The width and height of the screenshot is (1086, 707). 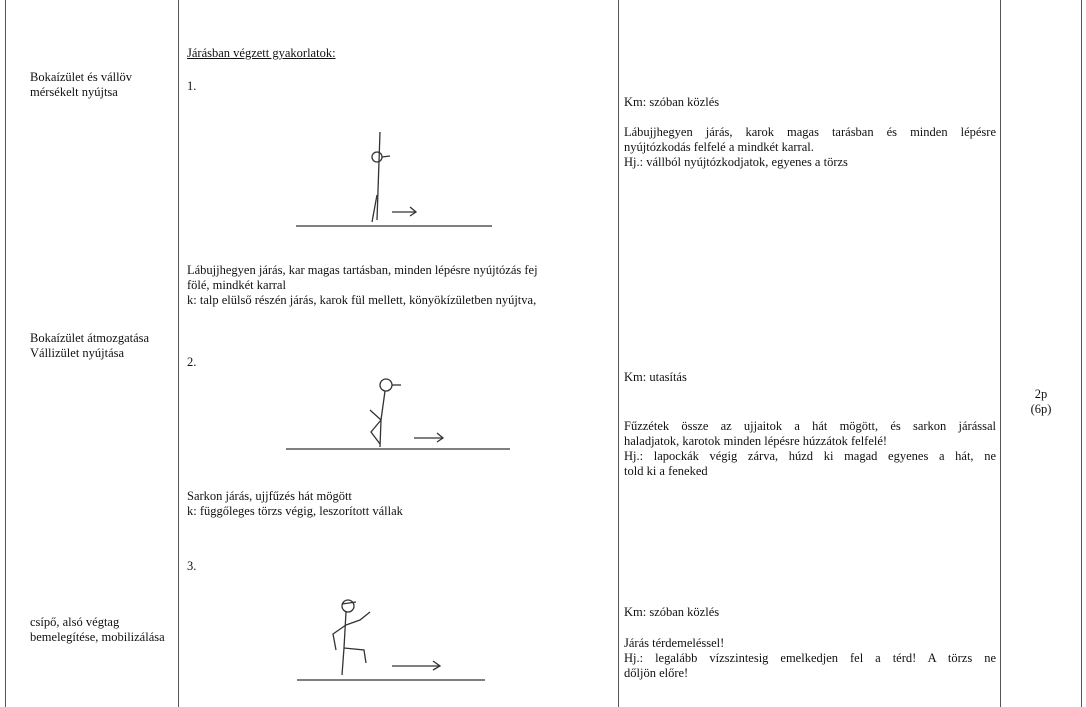 What do you see at coordinates (97, 637) in the screenshot?
I see `goal: bemelegítése, mobilizálása` at bounding box center [97, 637].